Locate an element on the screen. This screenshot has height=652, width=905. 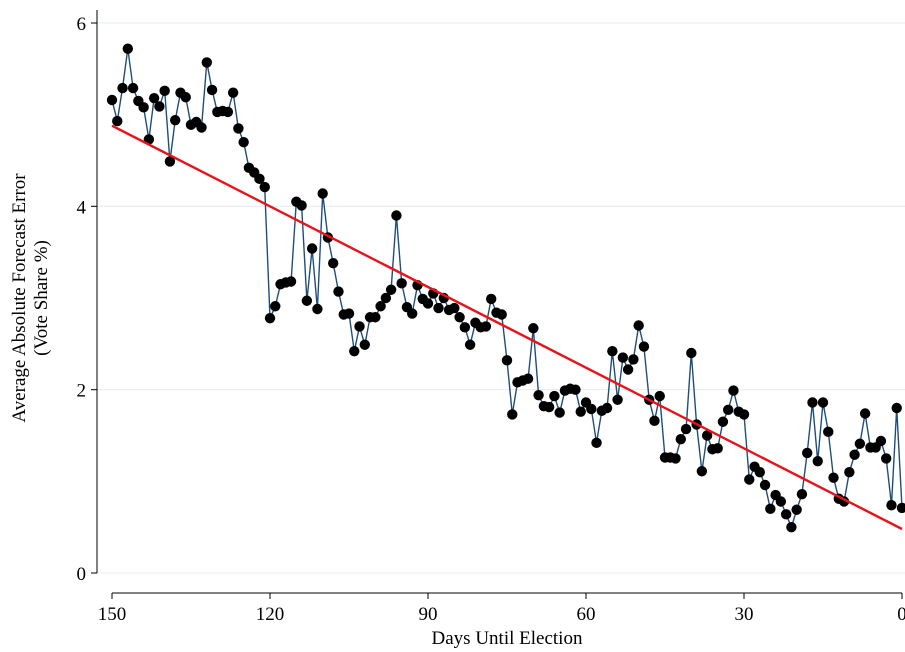
x-tick-label: 120 is located at coordinates (270, 614).